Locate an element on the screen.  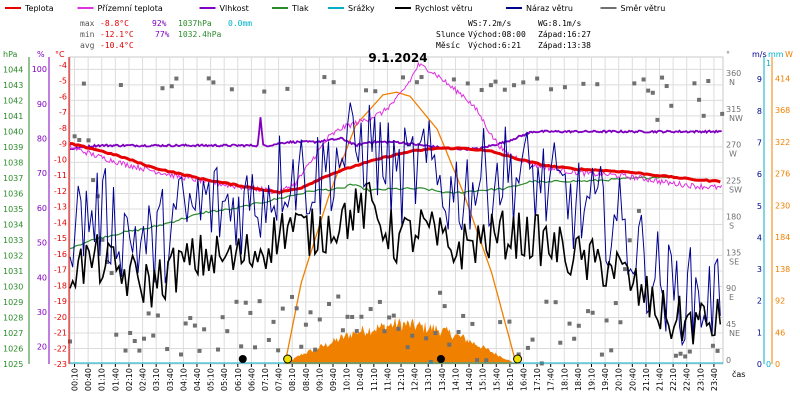
temperature-tick-label: -20 is located at coordinates (60, 317).